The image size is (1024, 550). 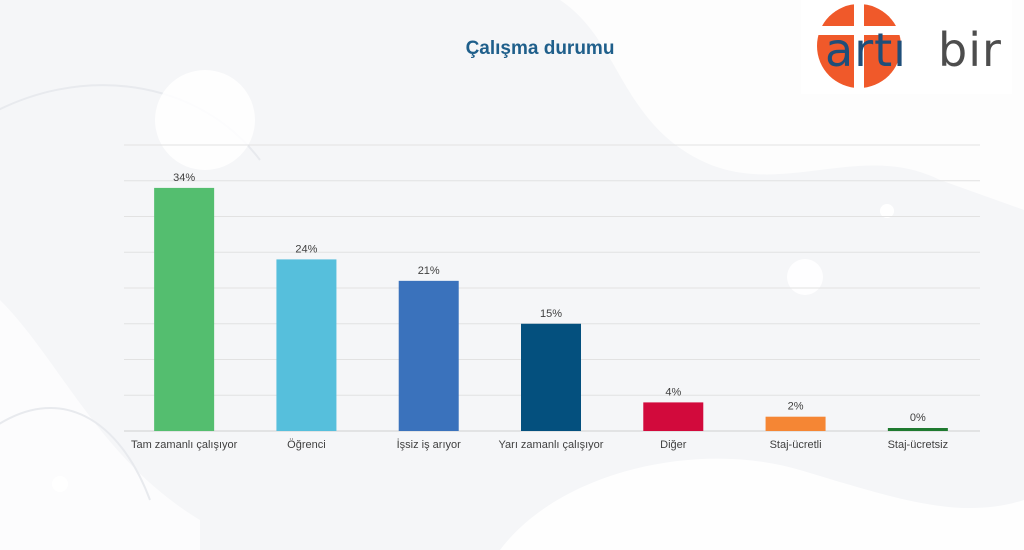 What do you see at coordinates (306, 445) in the screenshot?
I see `category-label: Öğrenci` at bounding box center [306, 445].